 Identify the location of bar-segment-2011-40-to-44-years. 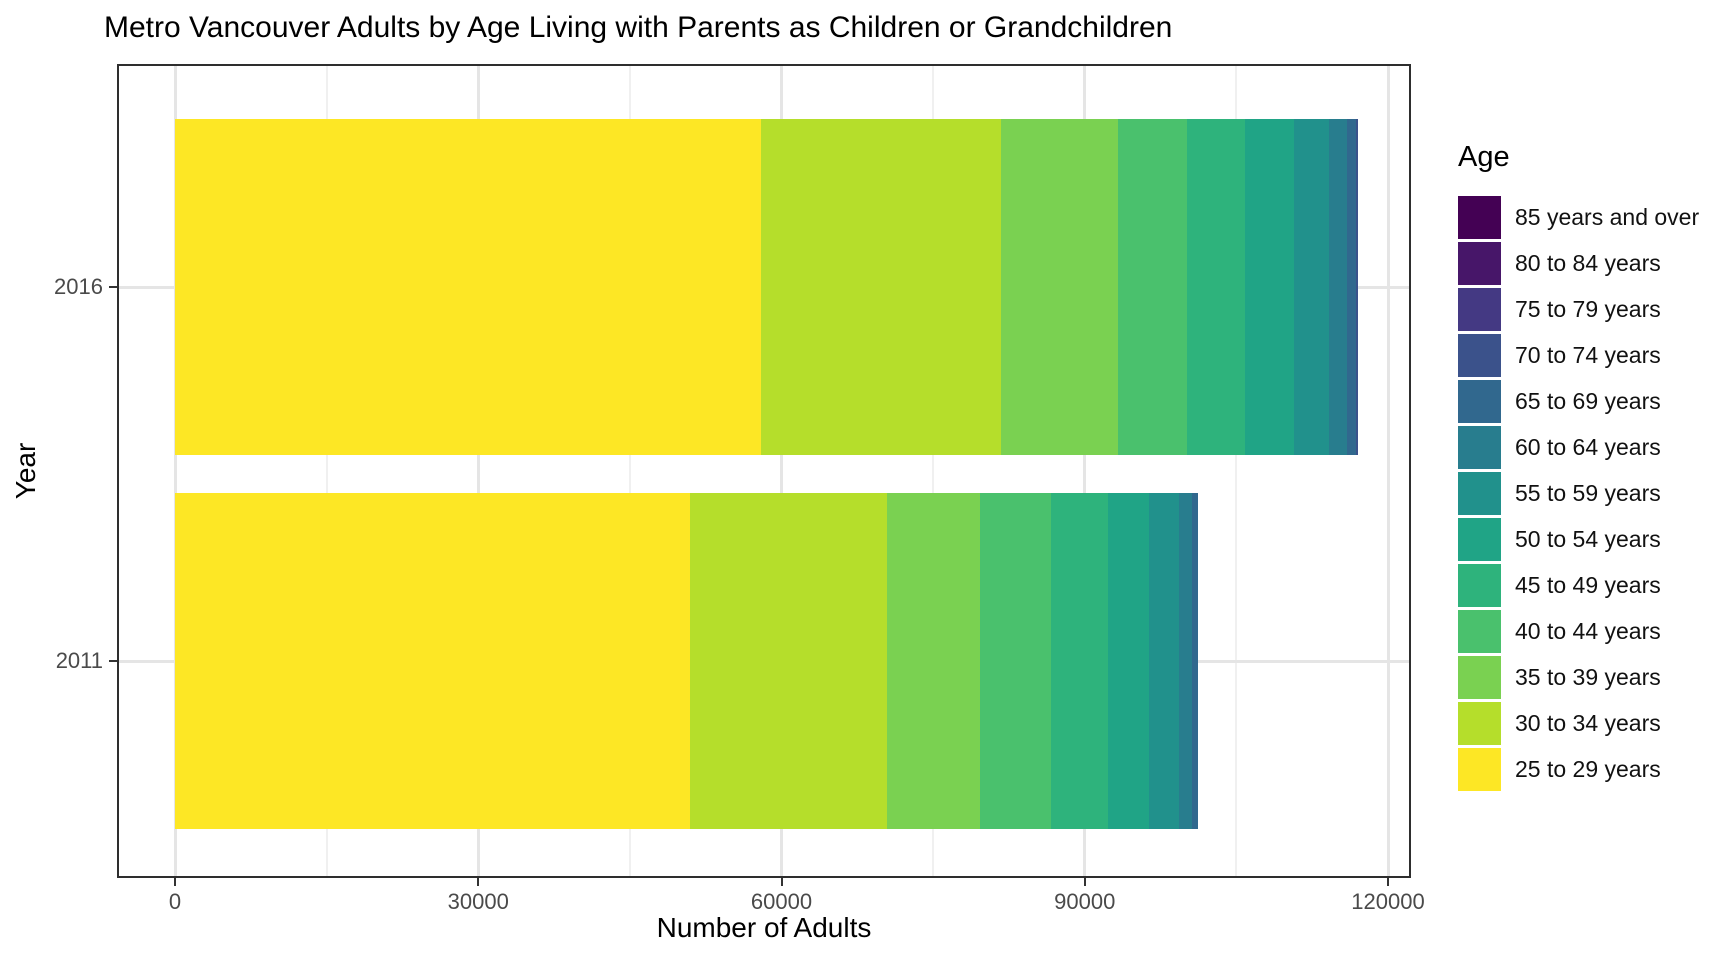
(1015, 661).